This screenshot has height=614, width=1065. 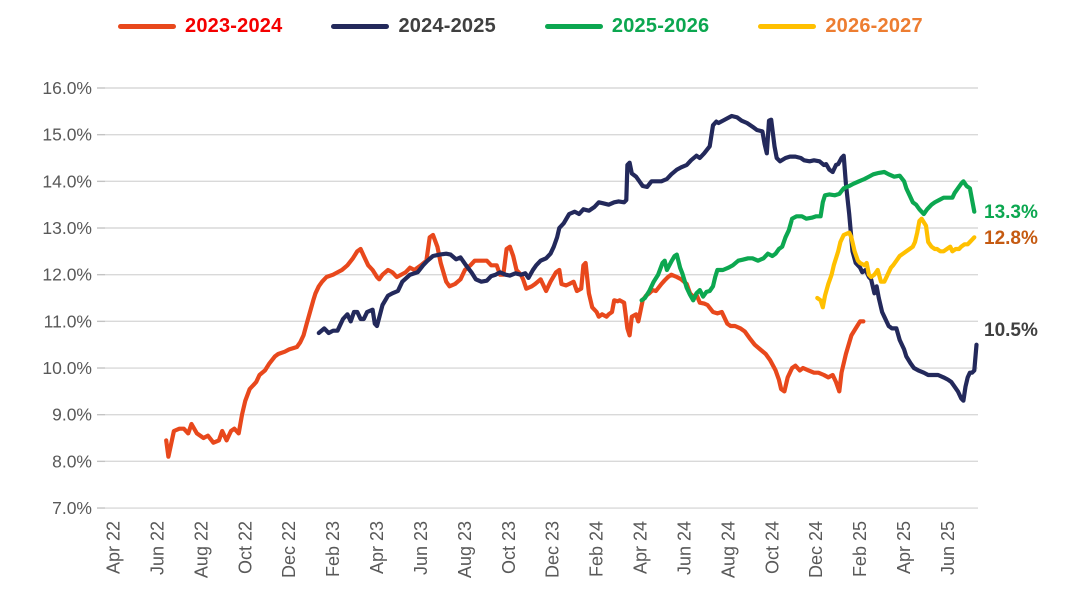 I want to click on x-tick-label: Oct 22, so click(x=245, y=547).